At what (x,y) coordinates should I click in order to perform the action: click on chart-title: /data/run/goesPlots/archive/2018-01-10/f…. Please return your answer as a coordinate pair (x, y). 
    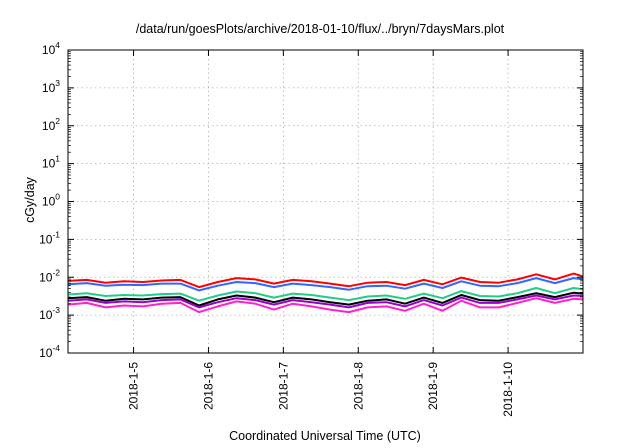
    Looking at the image, I should click on (320, 29).